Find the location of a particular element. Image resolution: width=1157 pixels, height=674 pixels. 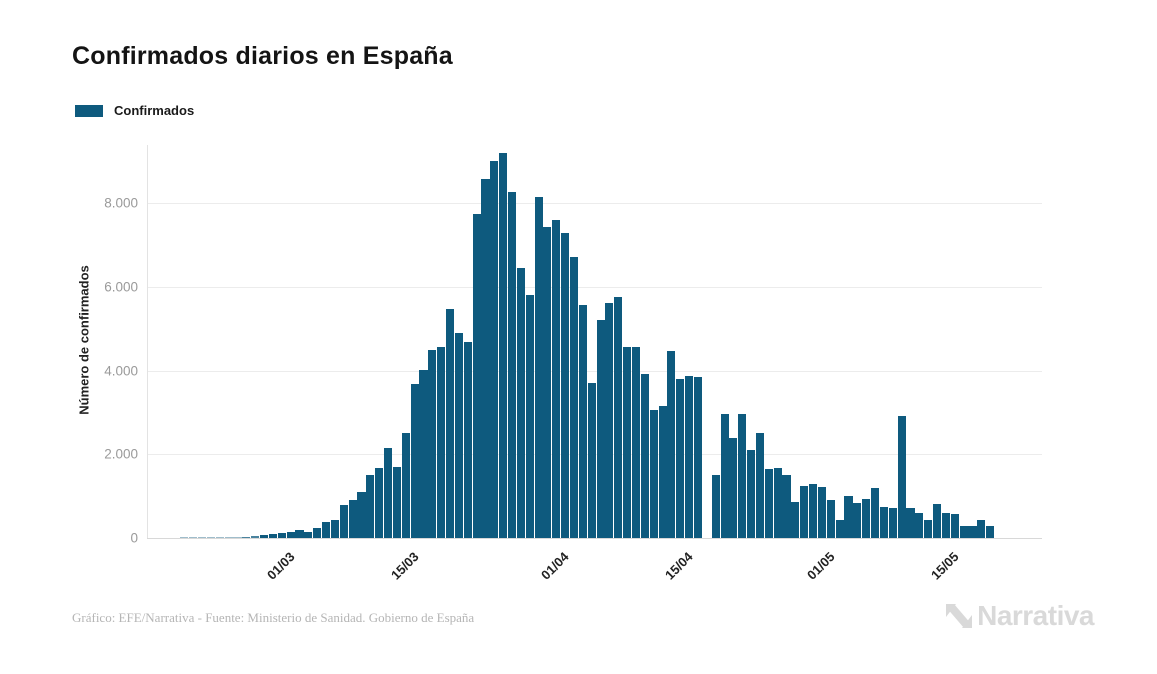

bar-21/04 is located at coordinates (724, 476).